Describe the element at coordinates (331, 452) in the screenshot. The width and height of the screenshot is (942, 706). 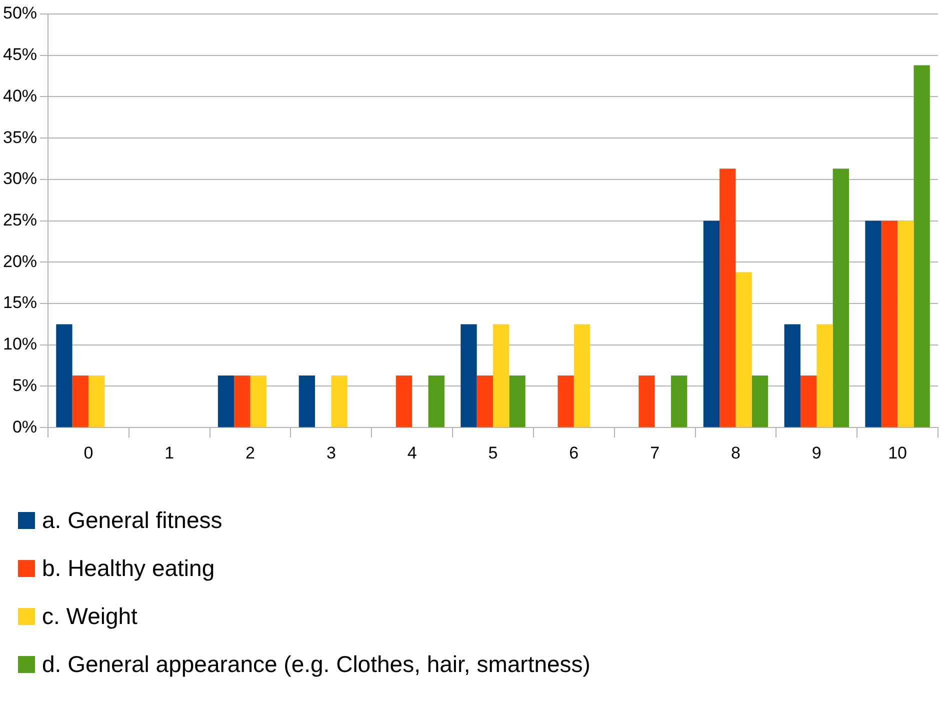
I see `x-tick-label: 3` at that location.